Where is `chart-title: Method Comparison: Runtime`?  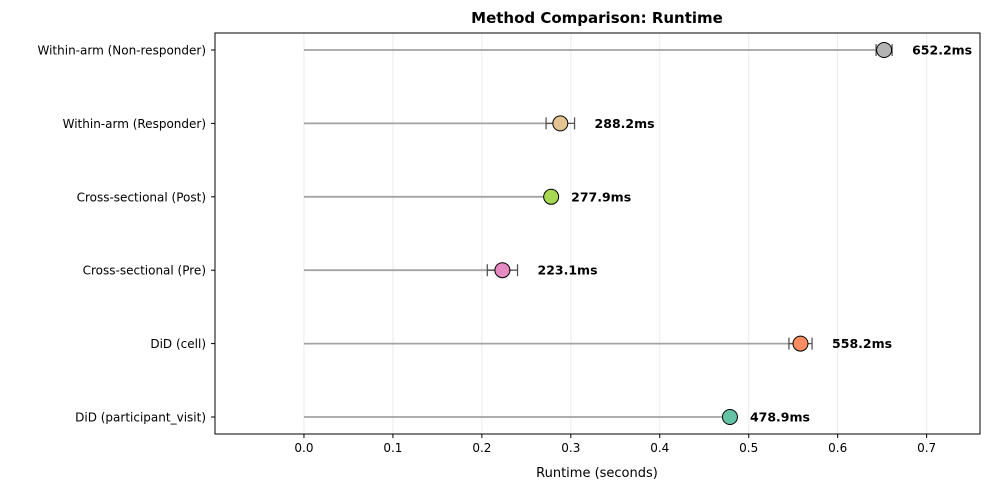
chart-title: Method Comparison: Runtime is located at coordinates (597, 18).